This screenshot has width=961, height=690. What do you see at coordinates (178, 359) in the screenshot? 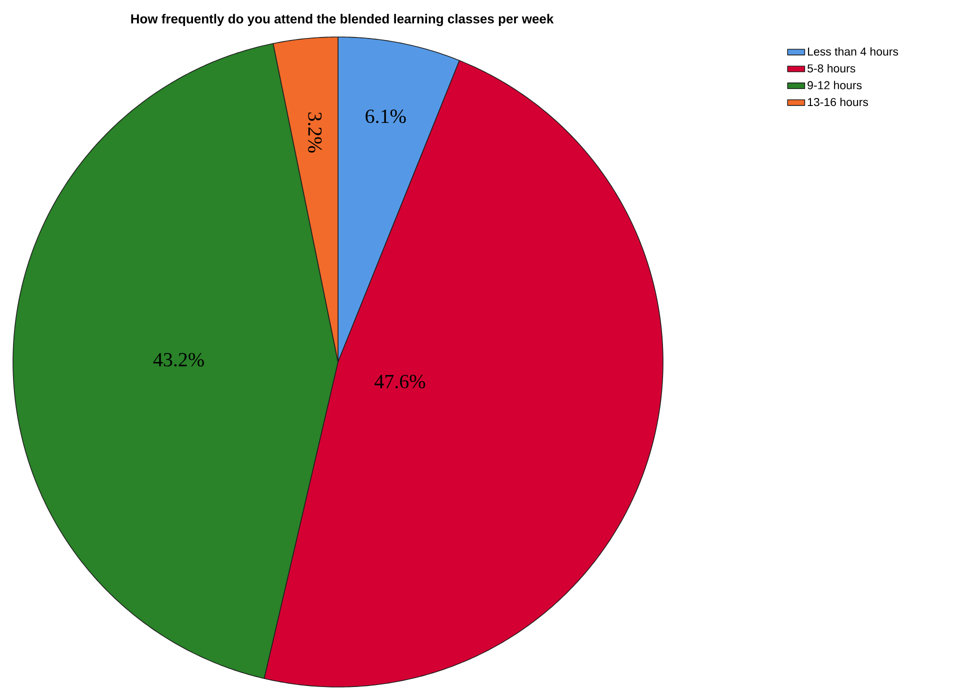
I see `data-label: 43.2%` at bounding box center [178, 359].